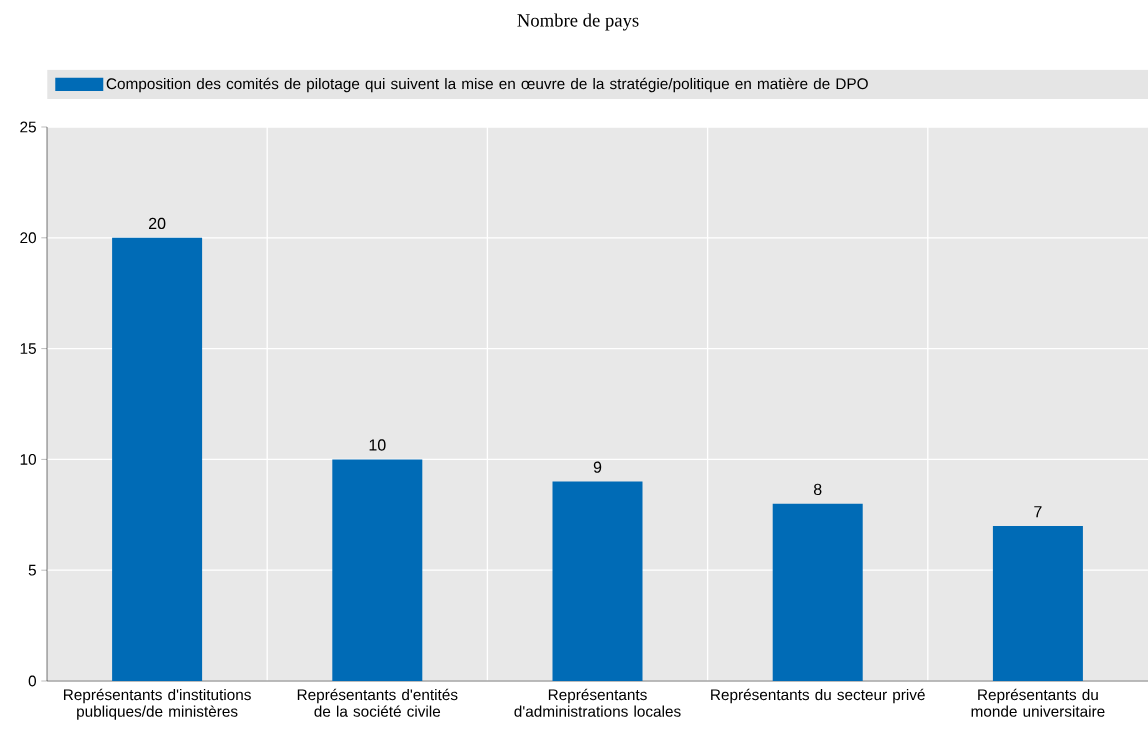 The image size is (1148, 733). I want to click on y-tick-label: 0, so click(32, 681).